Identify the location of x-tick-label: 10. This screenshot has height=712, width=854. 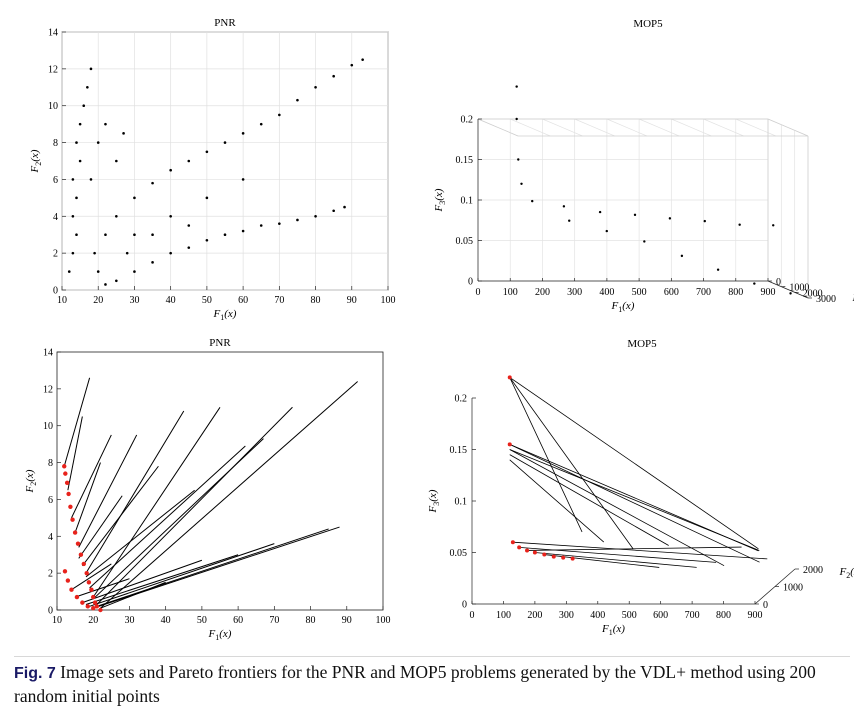
(57, 620).